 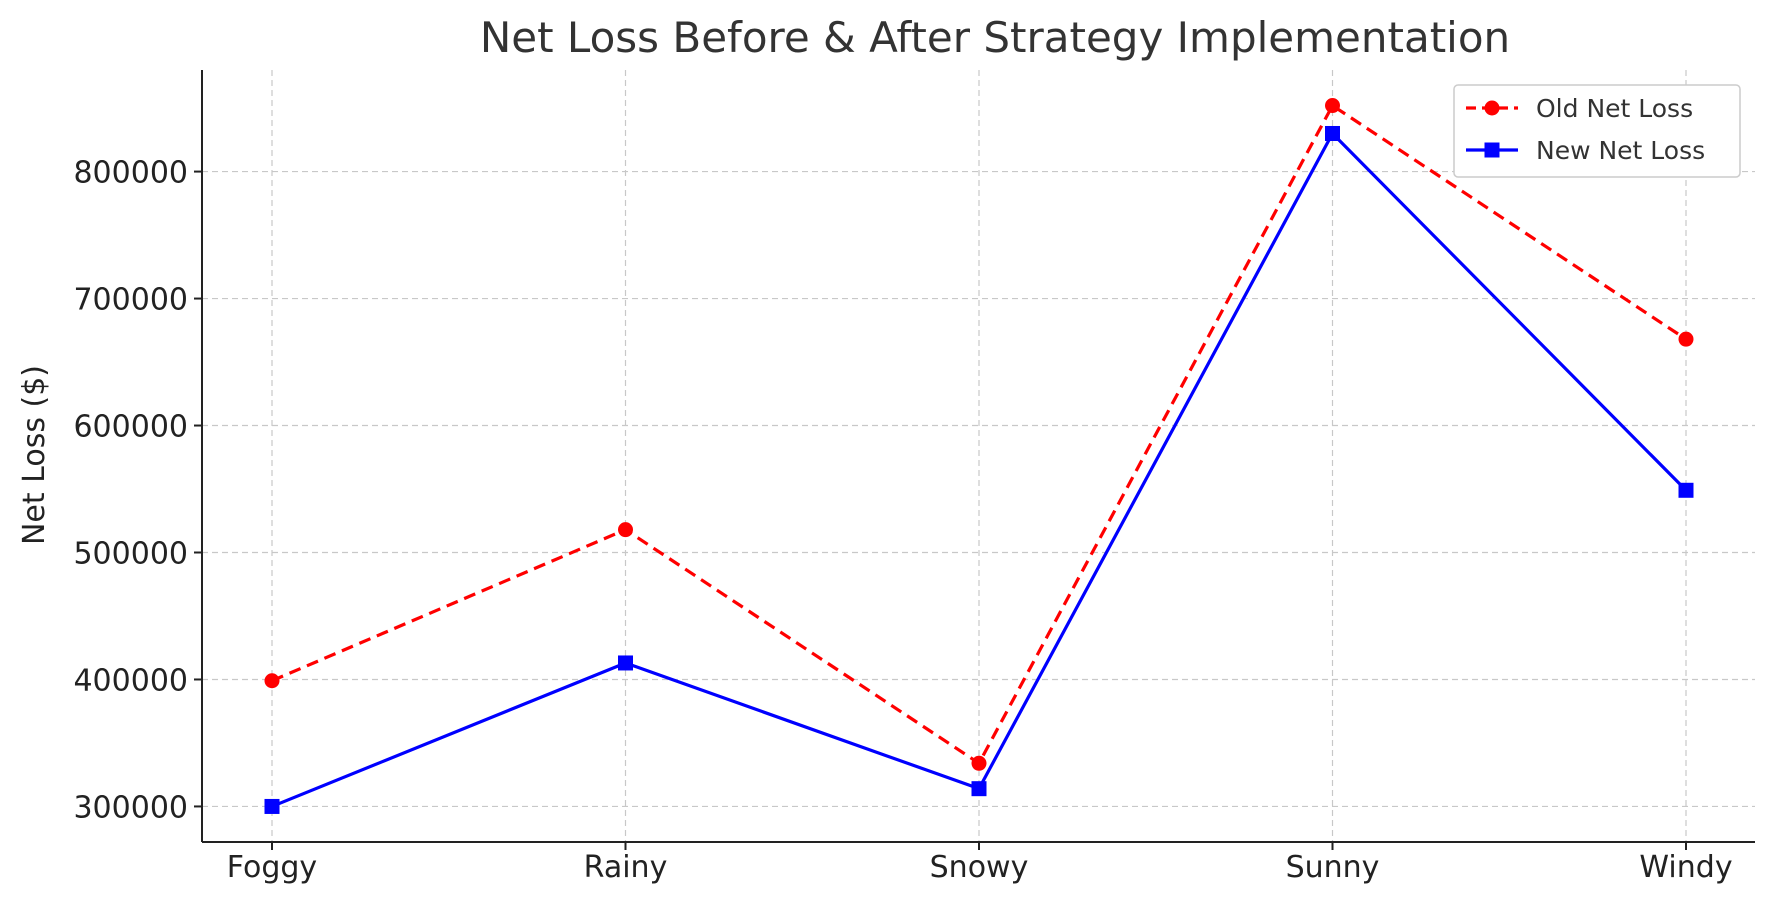 What do you see at coordinates (130, 680) in the screenshot?
I see `y-tick-label: 400000` at bounding box center [130, 680].